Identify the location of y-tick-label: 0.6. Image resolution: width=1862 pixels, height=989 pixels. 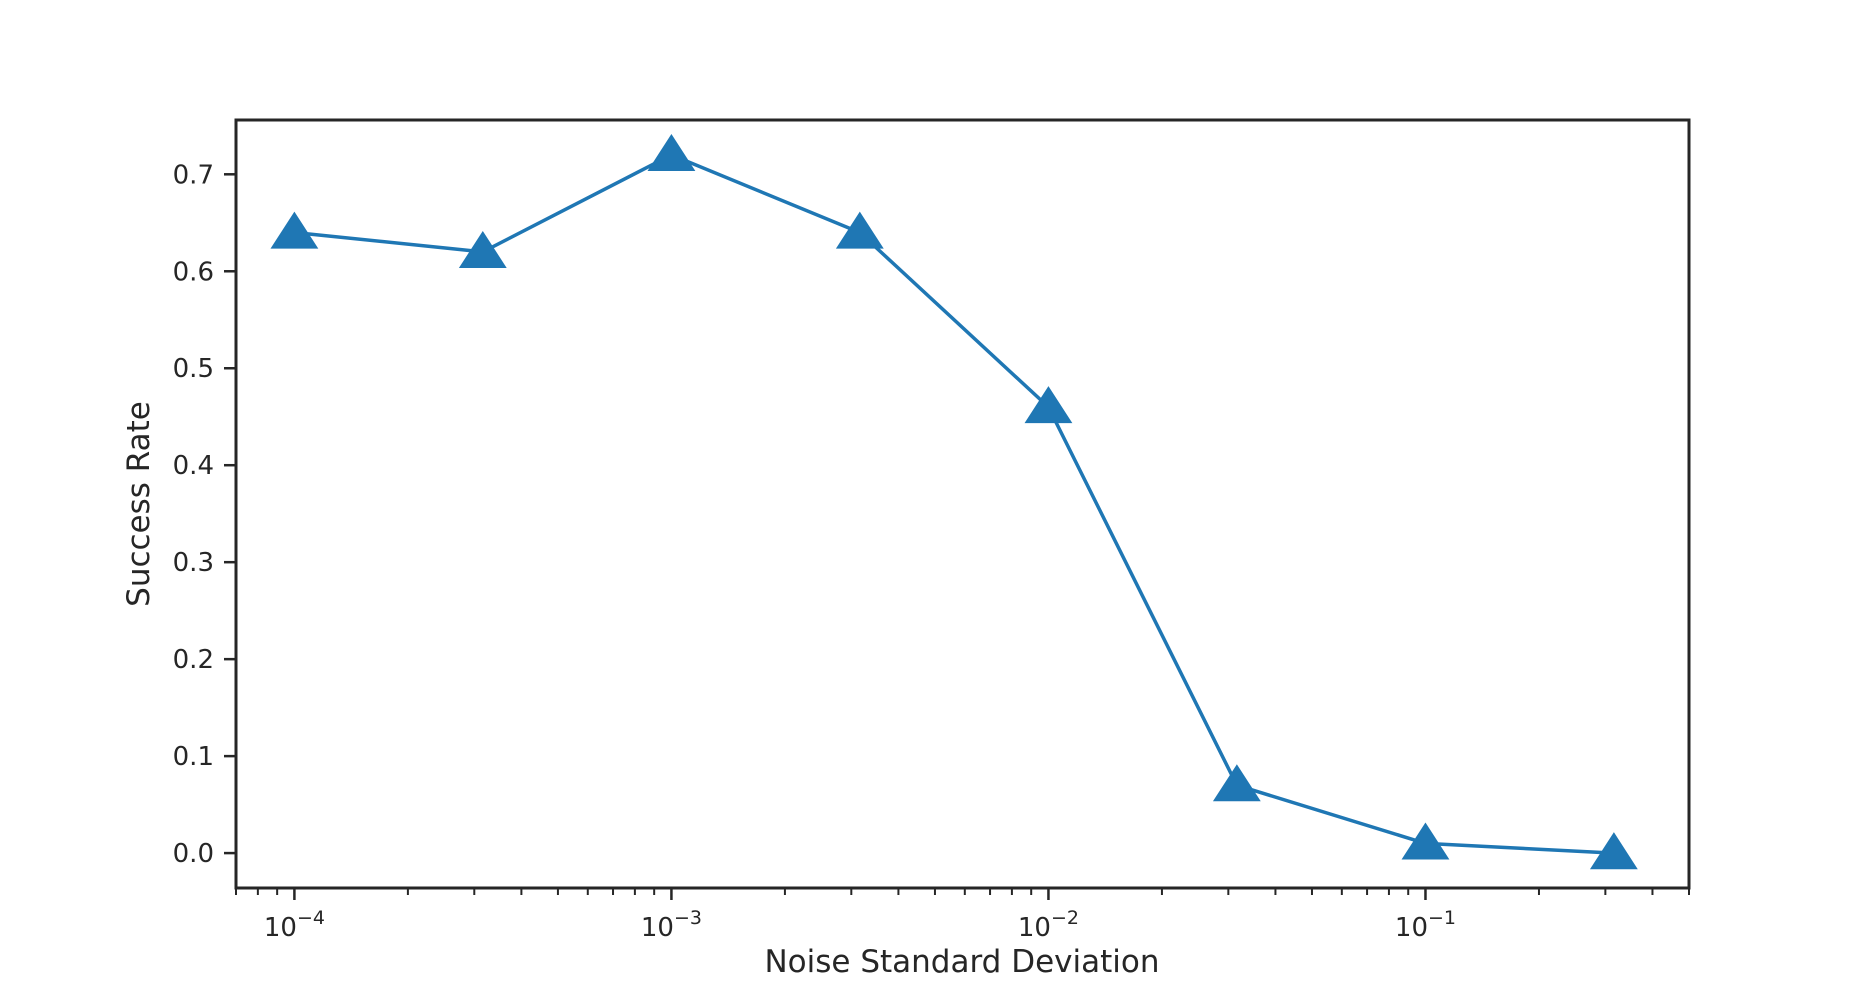
(193, 272).